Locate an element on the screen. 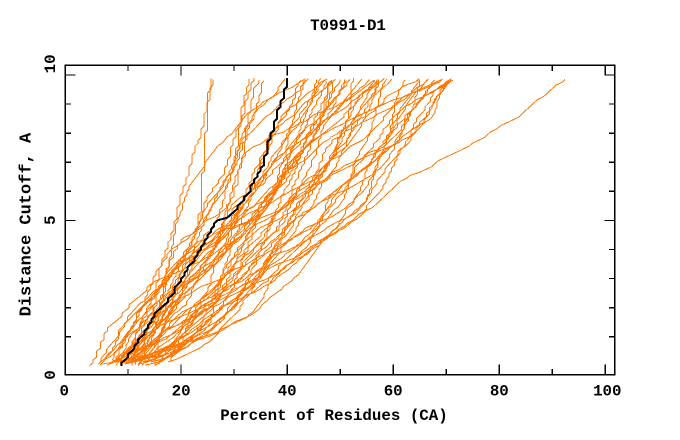  svg-text: 100 is located at coordinates (607, 392).